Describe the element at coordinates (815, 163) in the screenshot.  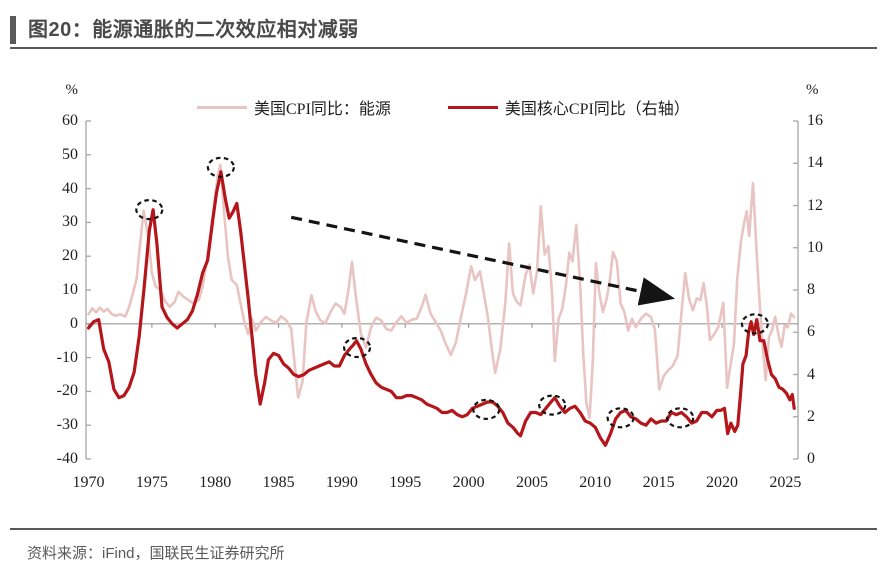
I see `right-axis-tick-label: 14` at that location.